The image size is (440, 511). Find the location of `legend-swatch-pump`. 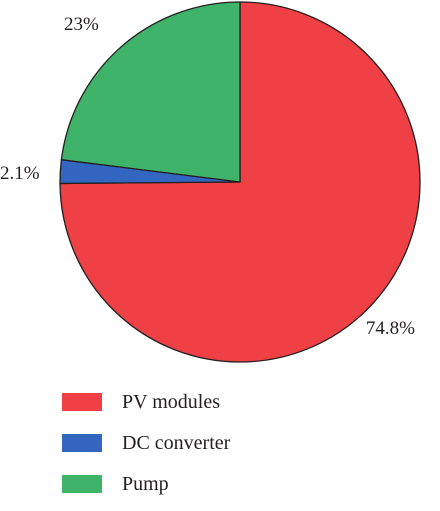

legend-swatch-pump is located at coordinates (82, 484).